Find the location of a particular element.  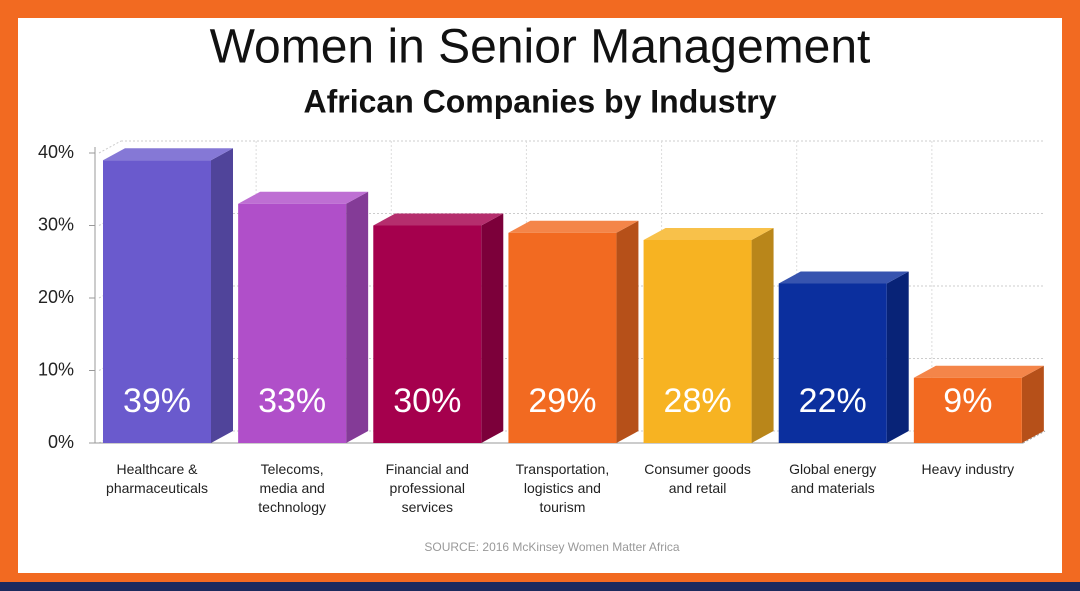

value-label: 39% is located at coordinates (157, 401).